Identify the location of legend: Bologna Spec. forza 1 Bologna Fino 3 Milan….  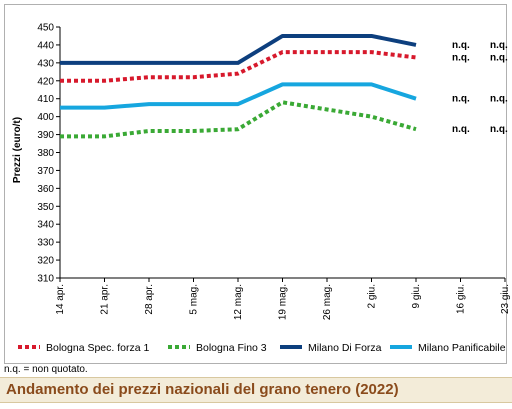
(262, 348).